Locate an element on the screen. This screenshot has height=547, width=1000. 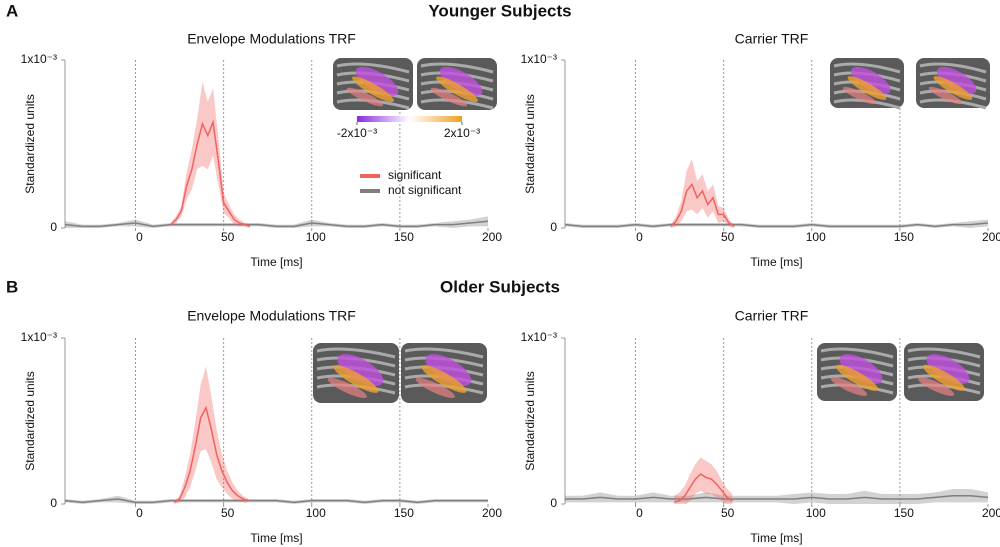
colorbar-label: 2x10⁻³ is located at coordinates (462, 133).